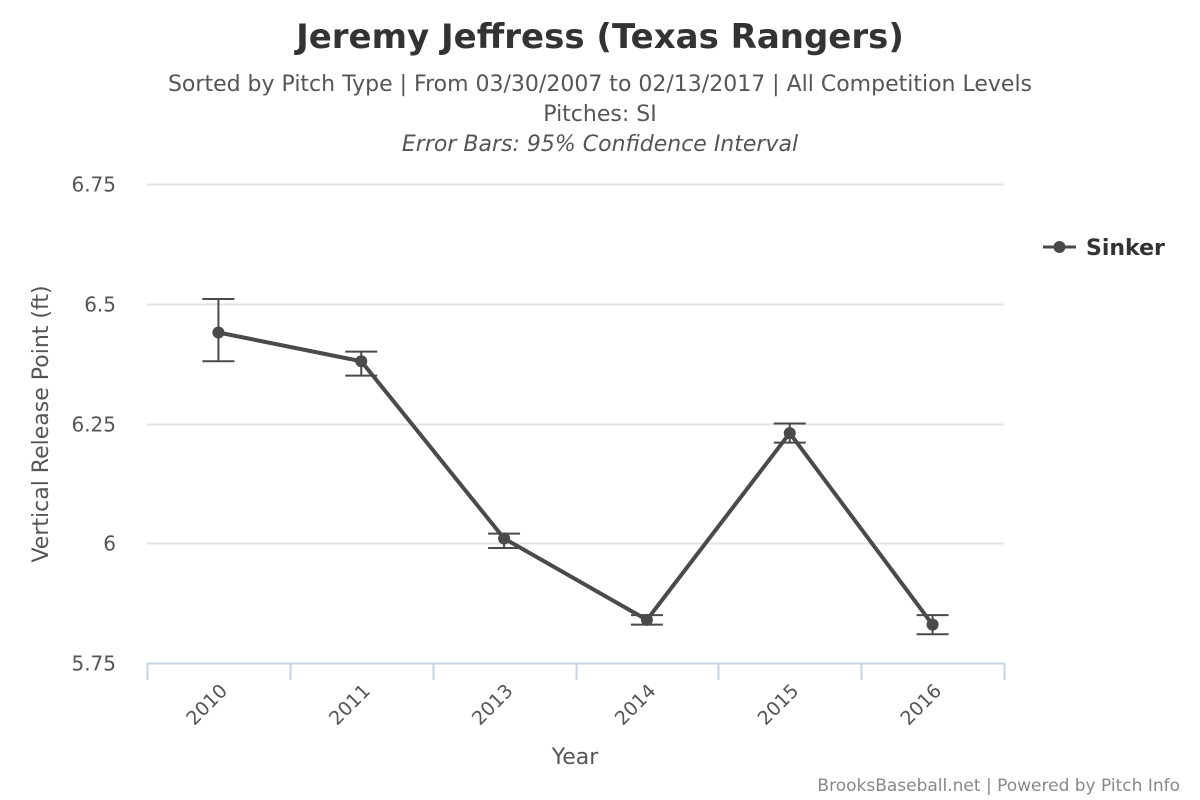 The height and width of the screenshot is (800, 1200). What do you see at coordinates (93, 664) in the screenshot?
I see `y-tick-label: 5.75` at bounding box center [93, 664].